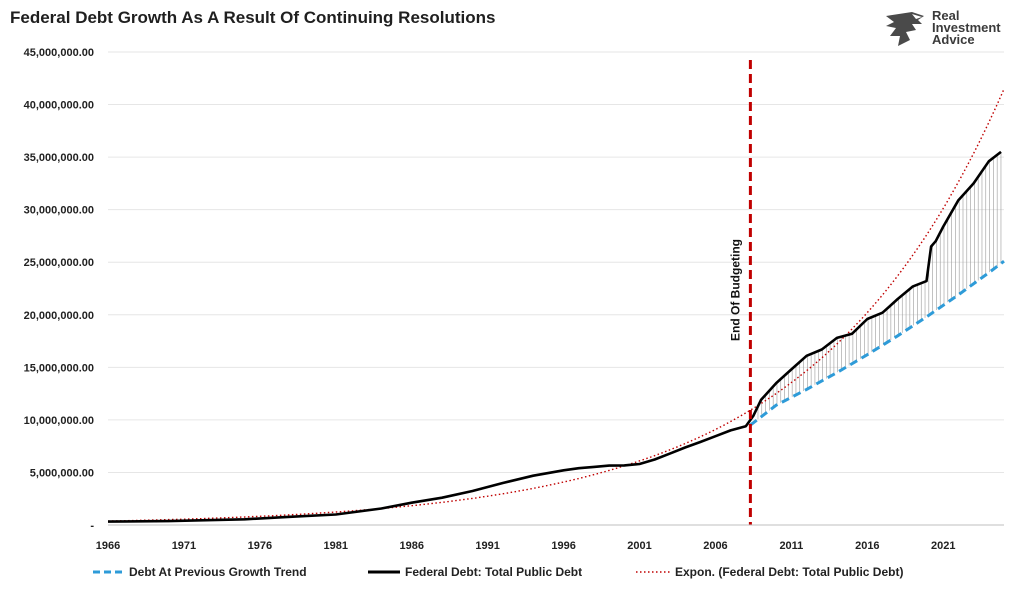  What do you see at coordinates (411, 546) in the screenshot?
I see `x-tick-label: 1986` at bounding box center [411, 546].